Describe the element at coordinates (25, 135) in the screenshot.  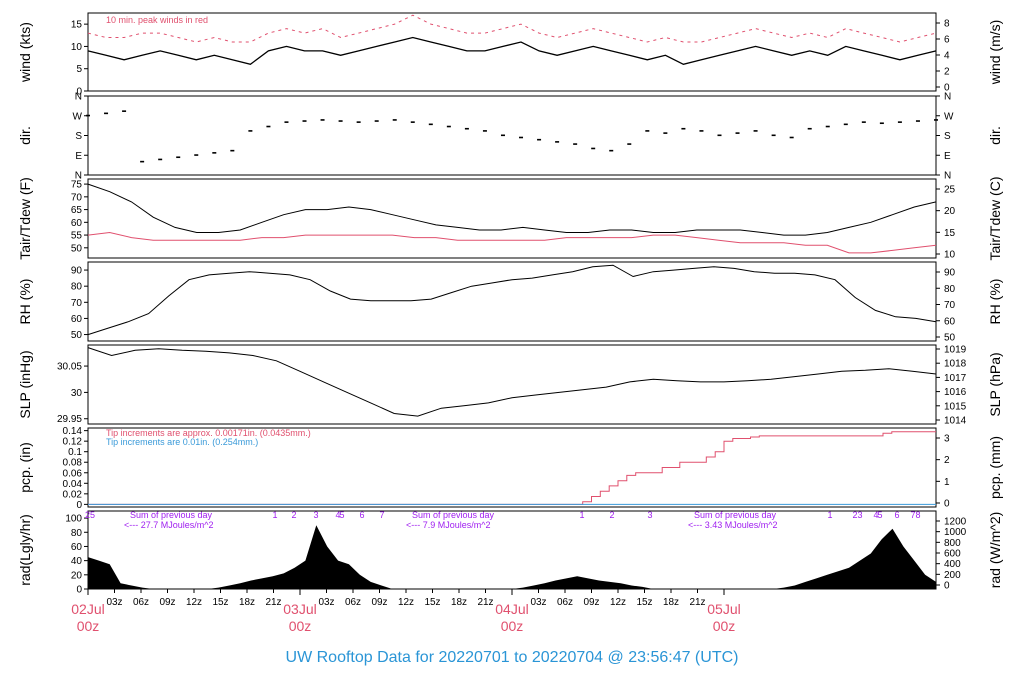
I see `y-axis-label-left: dir.` at that location.